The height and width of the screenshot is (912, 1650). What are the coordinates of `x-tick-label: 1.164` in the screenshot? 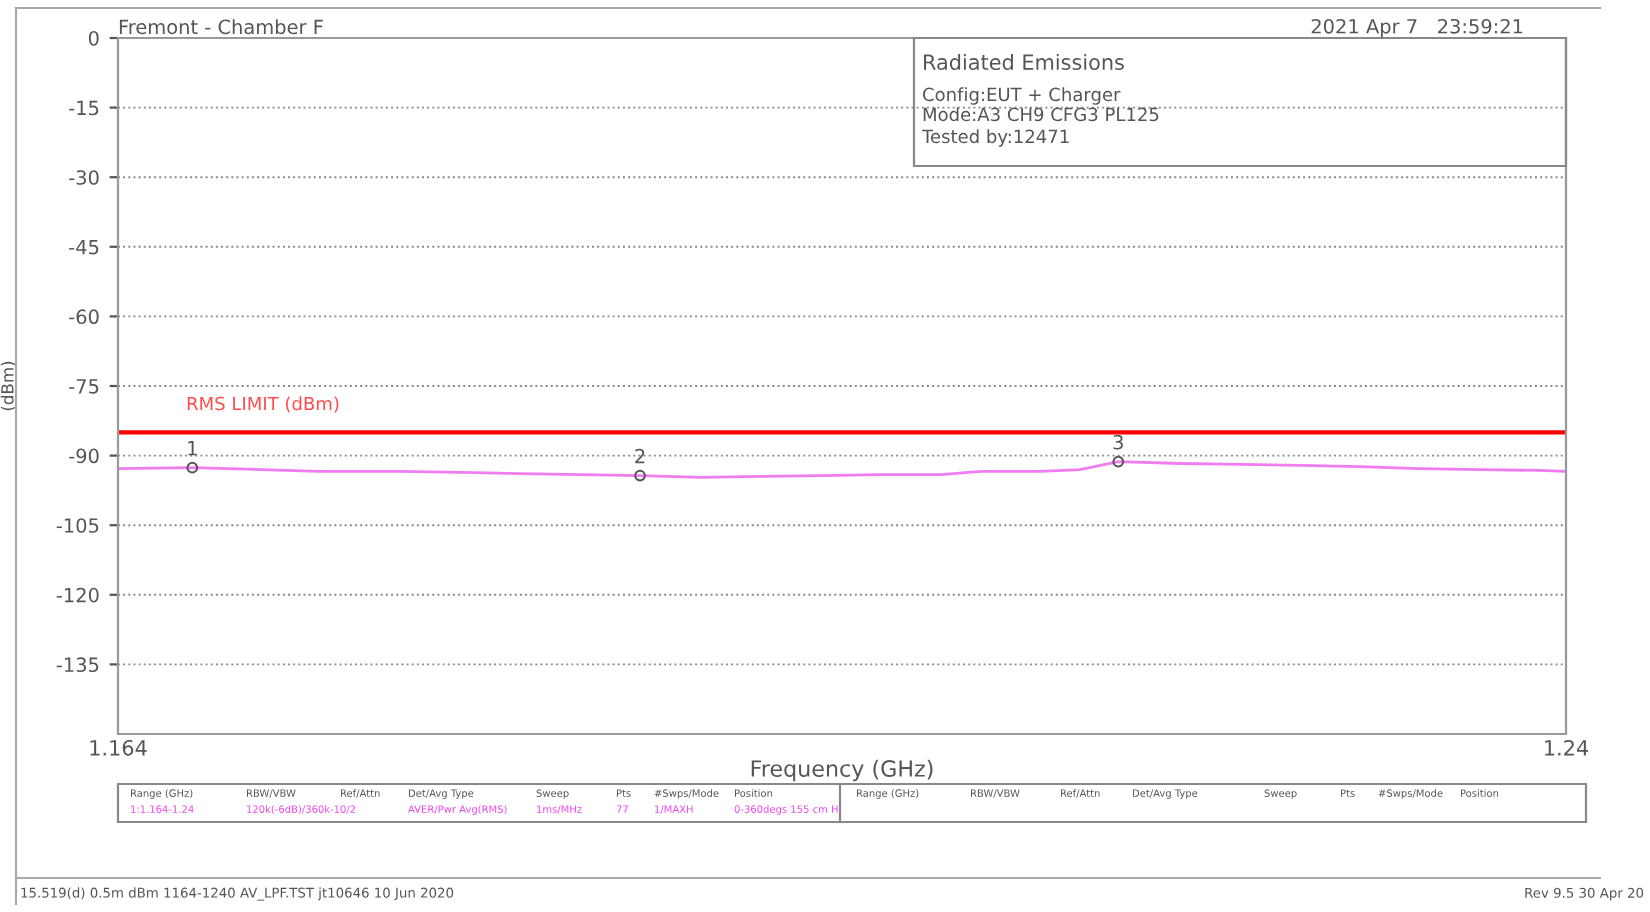 It's located at (118, 747).